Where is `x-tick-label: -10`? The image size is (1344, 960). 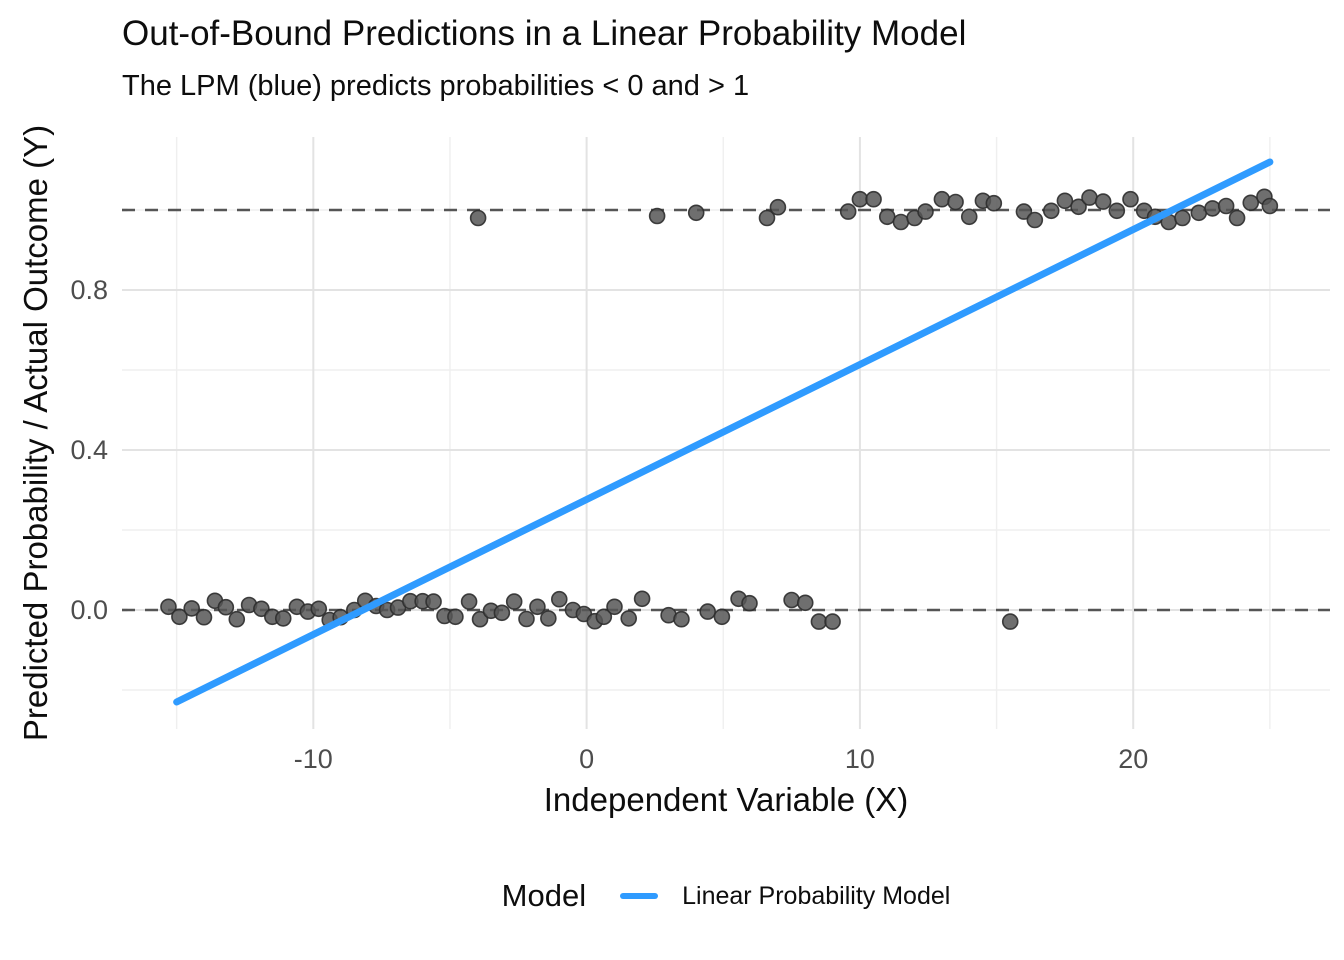
x-tick-label: -10 is located at coordinates (313, 759).